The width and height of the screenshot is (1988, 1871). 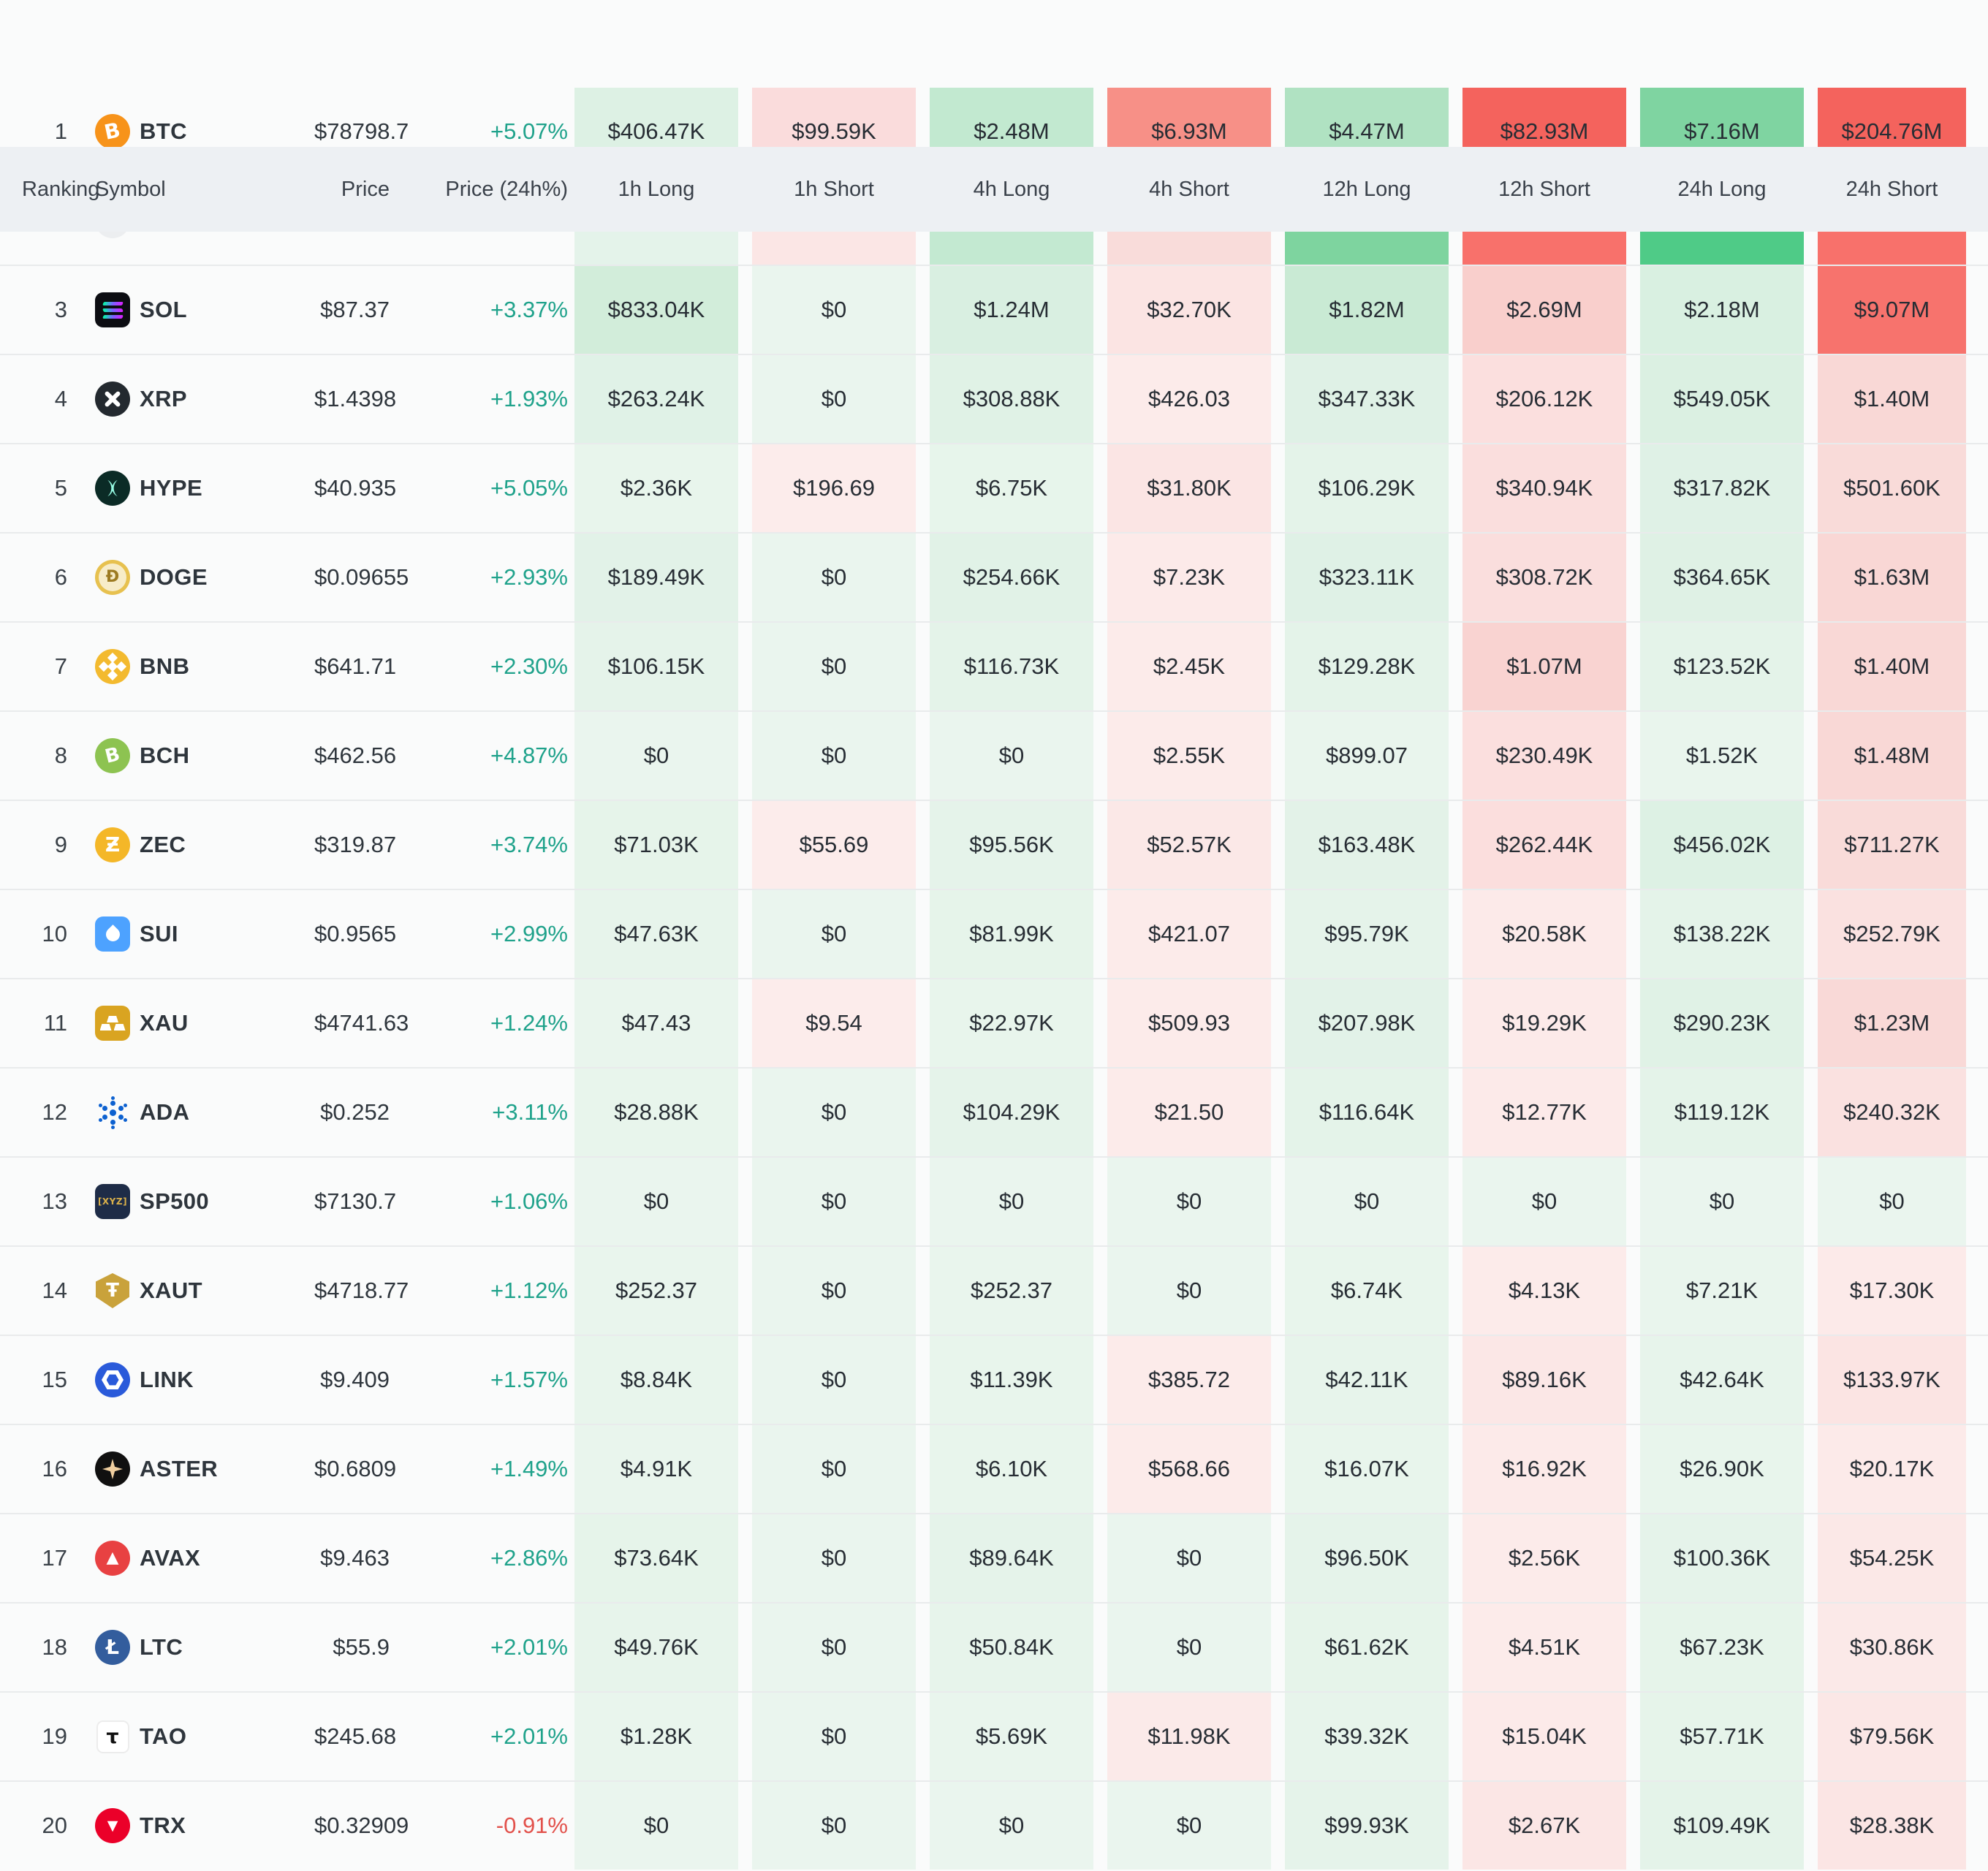 What do you see at coordinates (1892, 756) in the screenshot?
I see `liq-cell-24h-short: $1.48M` at bounding box center [1892, 756].